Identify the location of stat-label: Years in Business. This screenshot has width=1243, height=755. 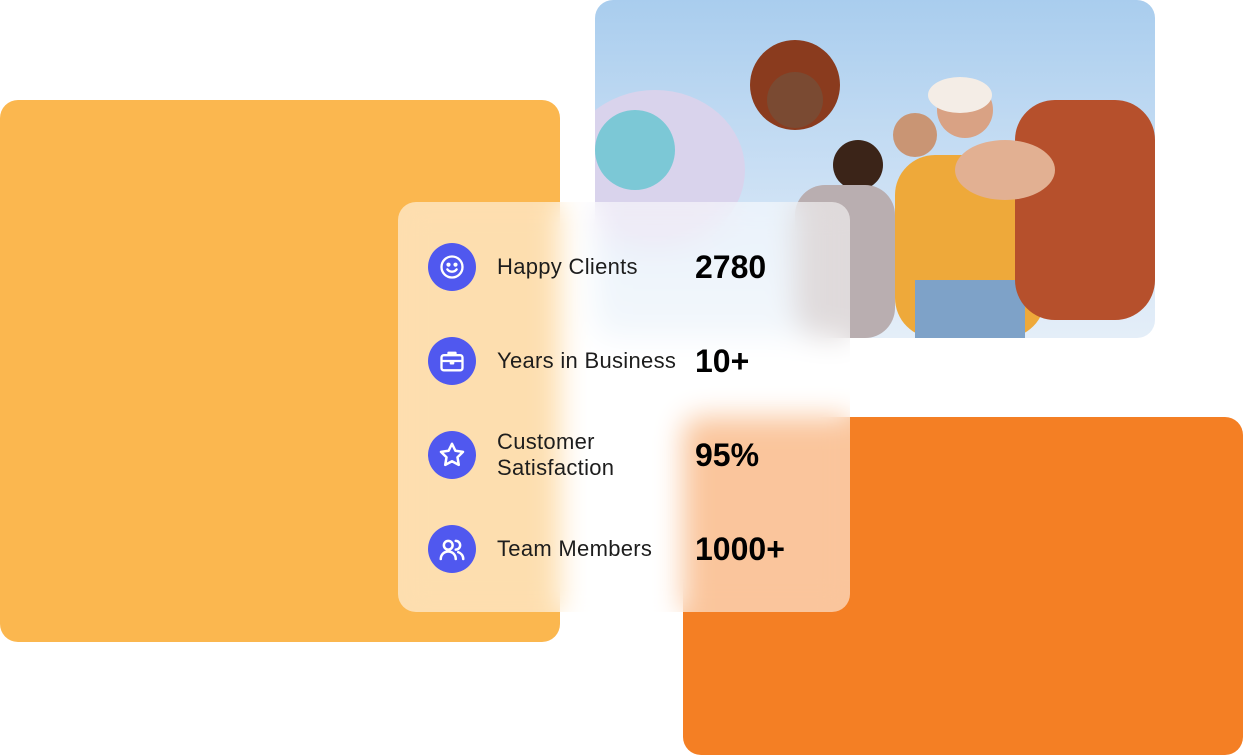
(587, 360).